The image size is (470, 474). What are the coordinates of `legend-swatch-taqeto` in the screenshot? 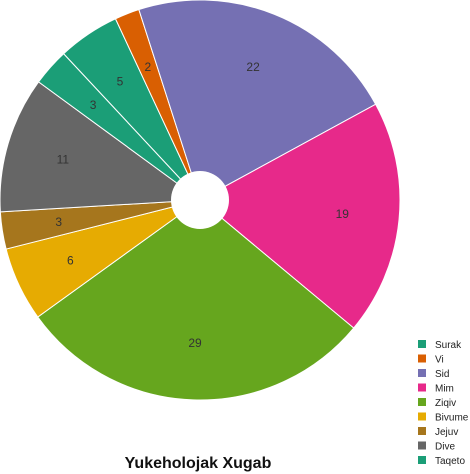 It's located at (422, 460).